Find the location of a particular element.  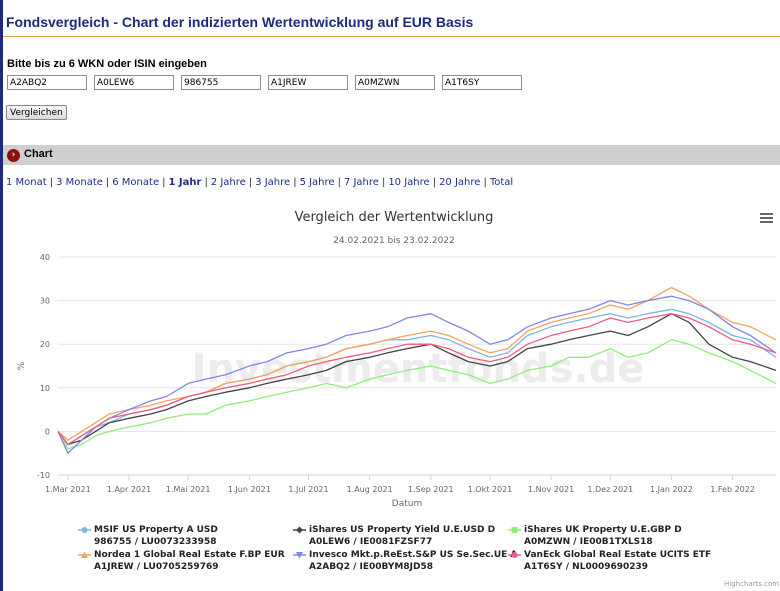

chart-title: Vergleich der Wertentwicklung is located at coordinates (394, 217).